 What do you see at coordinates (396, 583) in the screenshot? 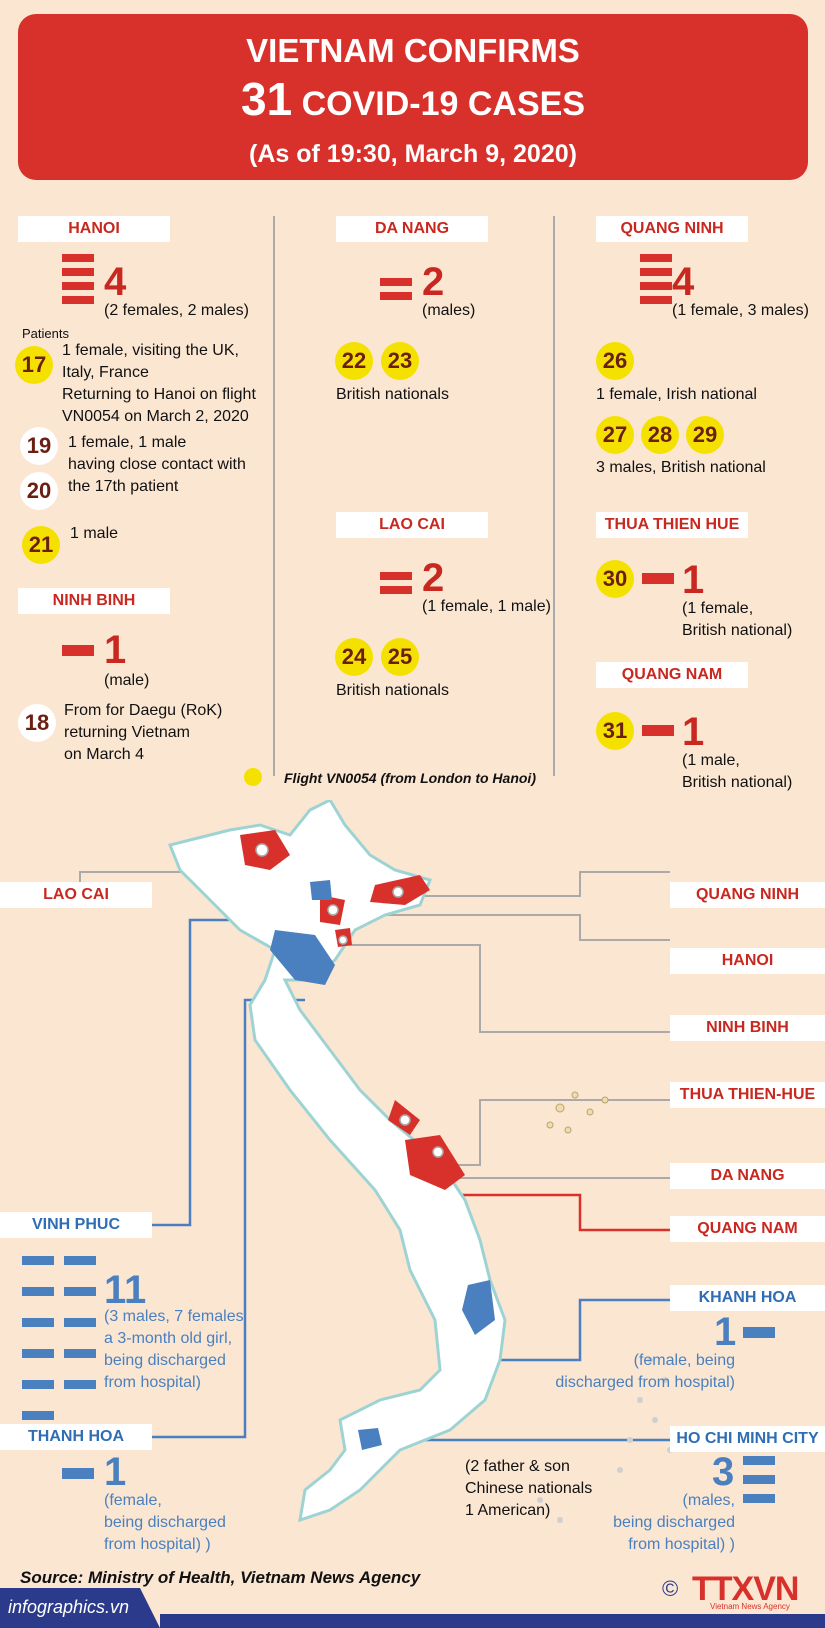
I see `laocai-bars` at bounding box center [396, 583].